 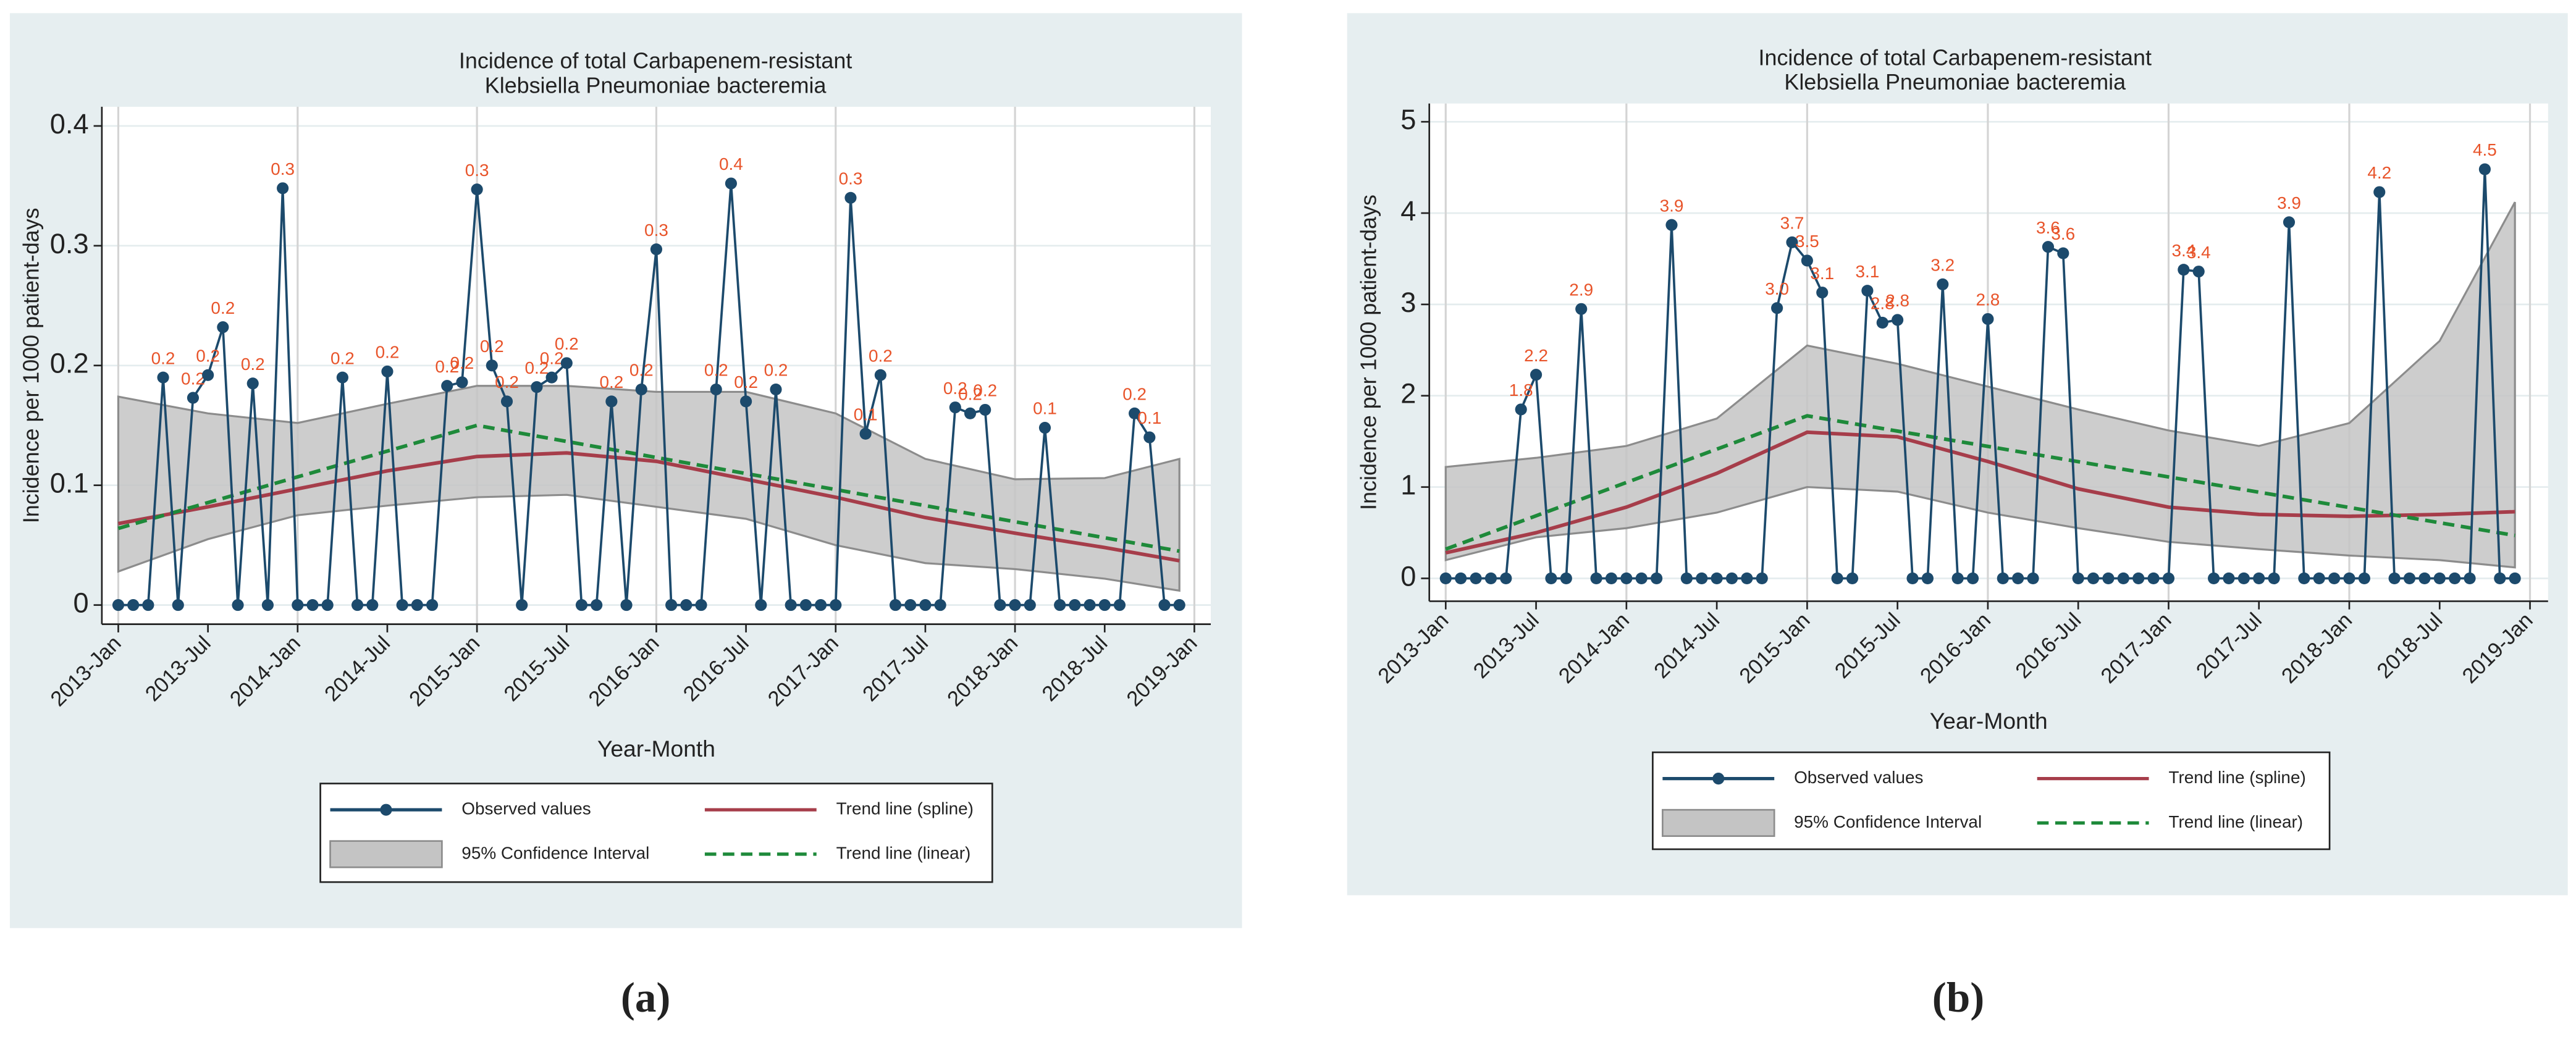 What do you see at coordinates (1989, 721) in the screenshot?
I see `x-axis-label: Year-Month` at bounding box center [1989, 721].